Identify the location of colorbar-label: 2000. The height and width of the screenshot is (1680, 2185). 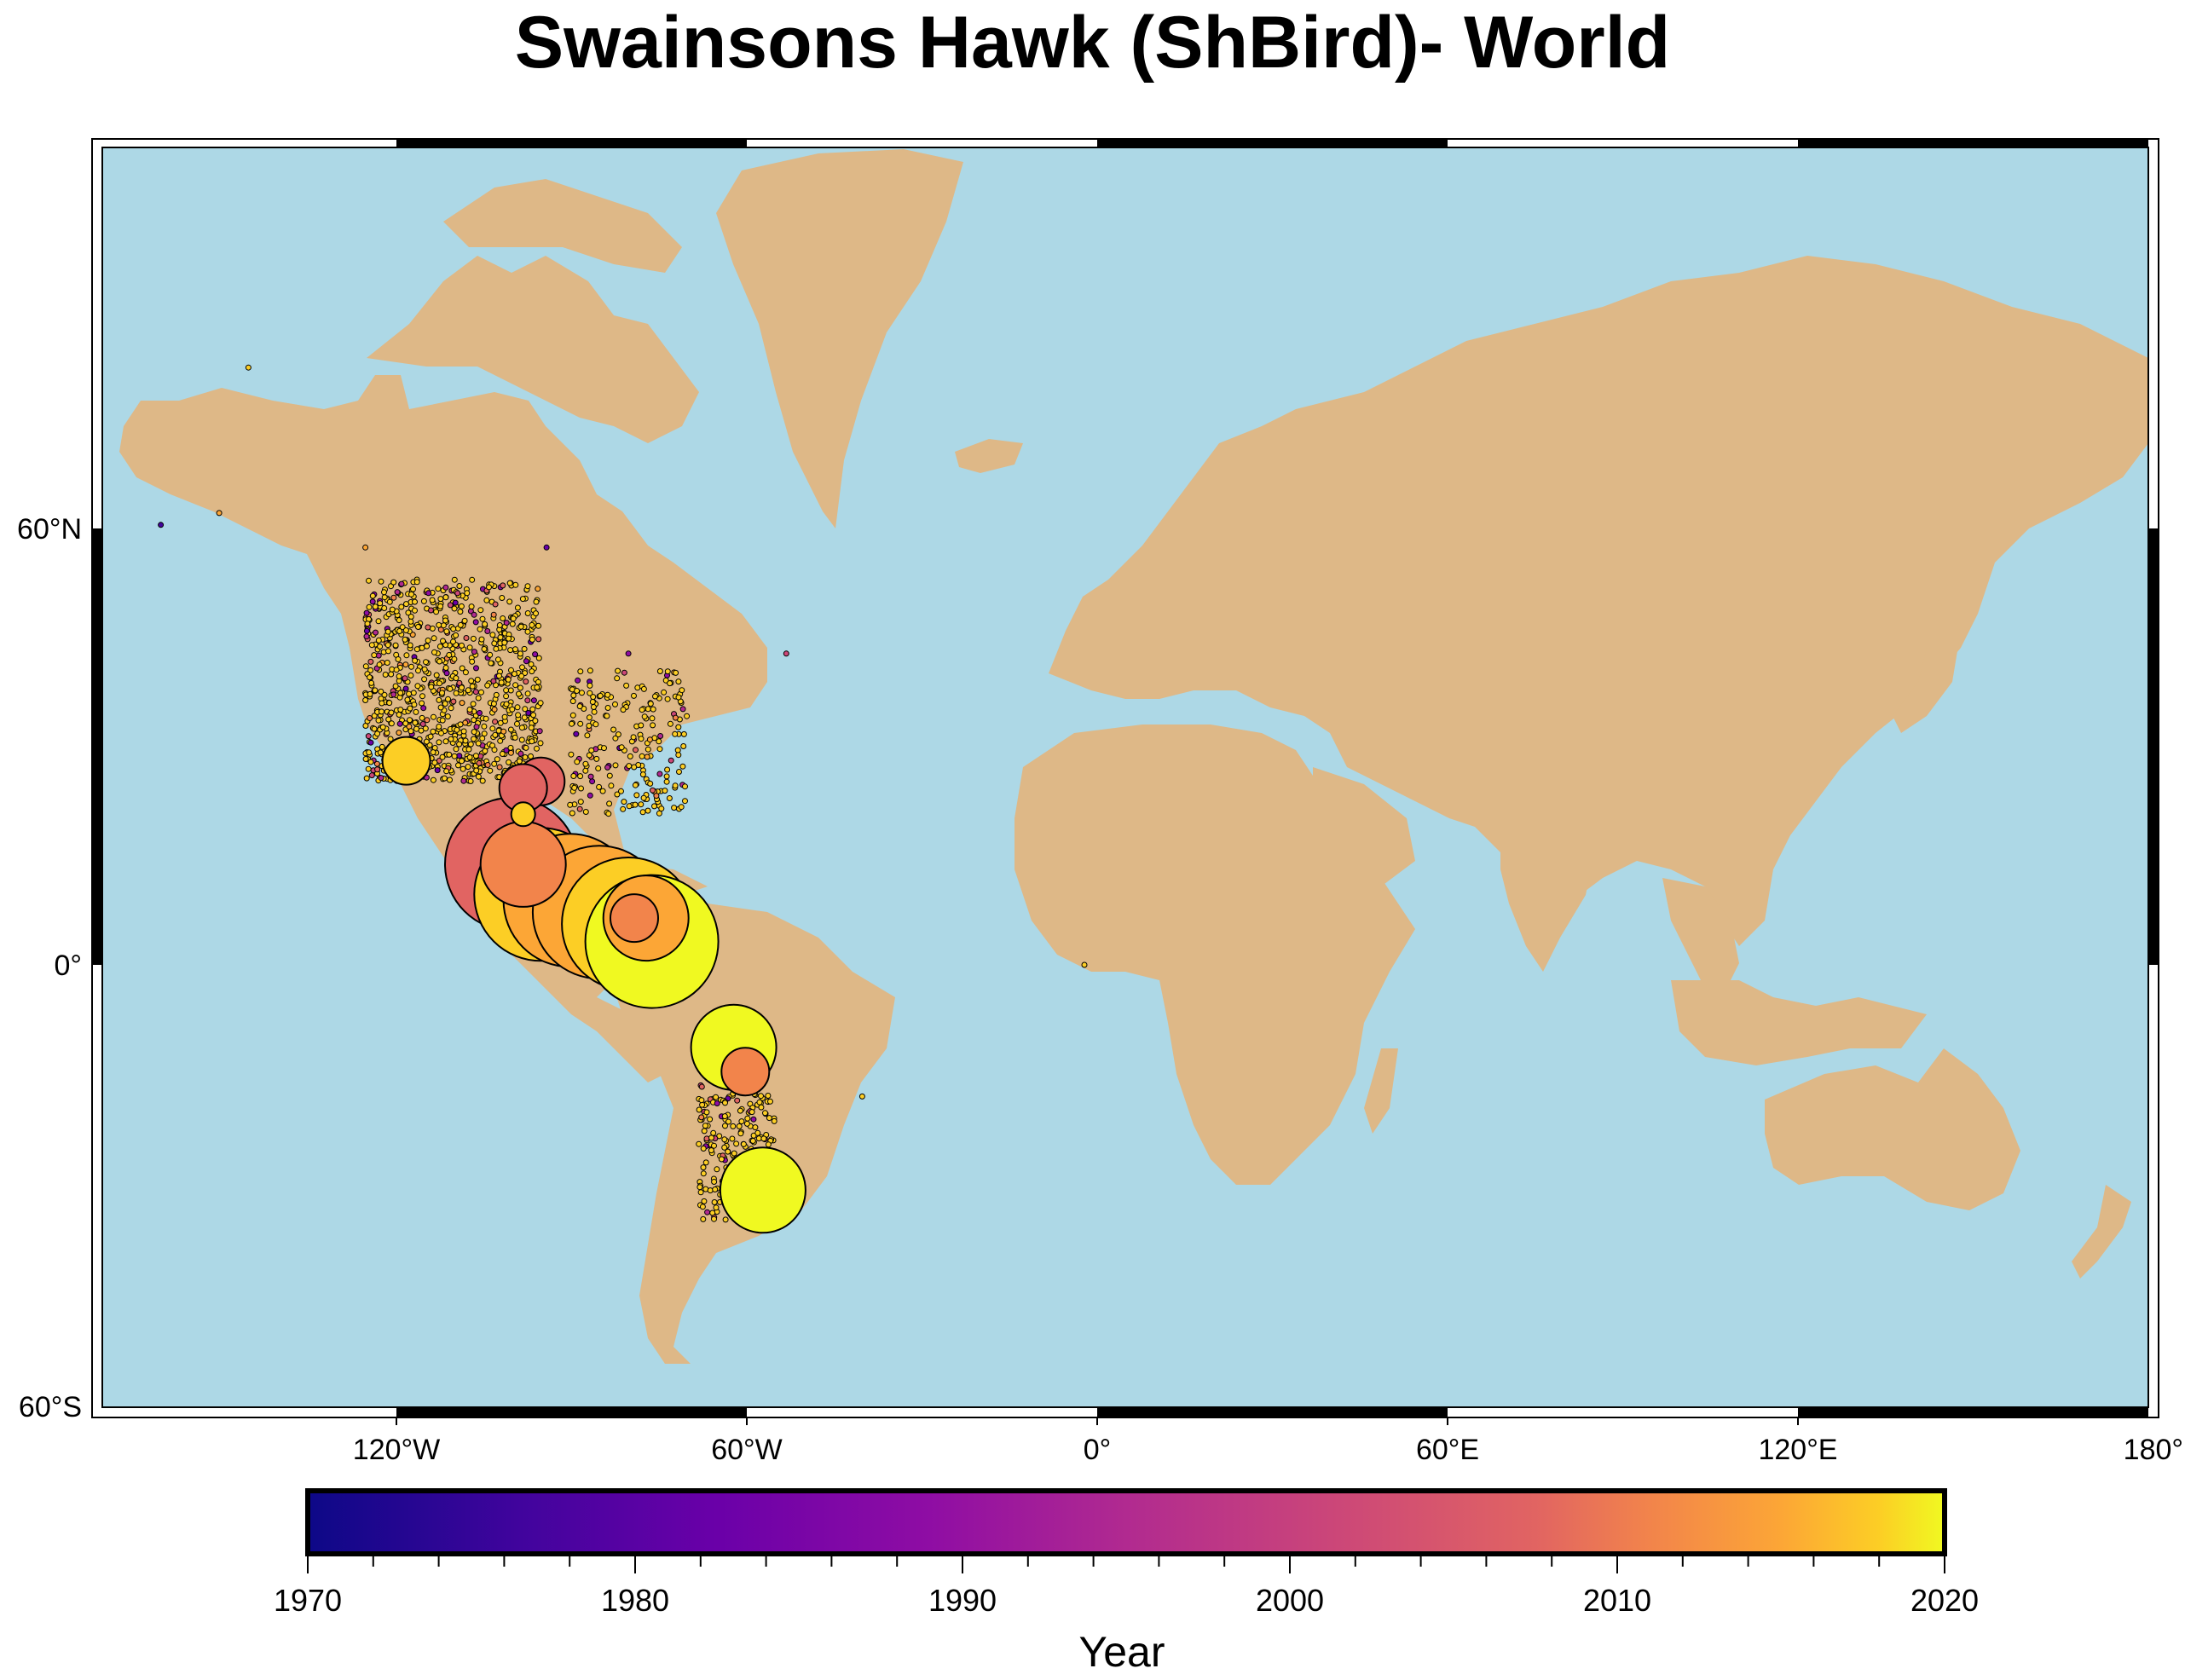
(1290, 1600).